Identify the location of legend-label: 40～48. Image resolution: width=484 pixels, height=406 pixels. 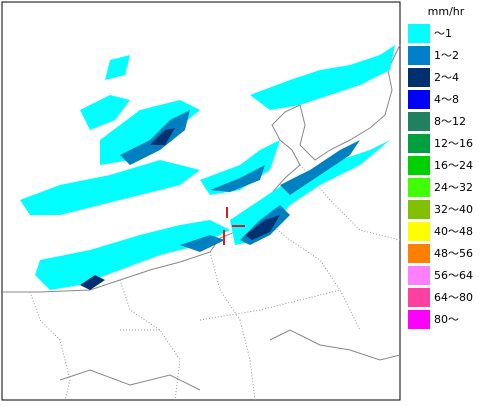
(453, 231).